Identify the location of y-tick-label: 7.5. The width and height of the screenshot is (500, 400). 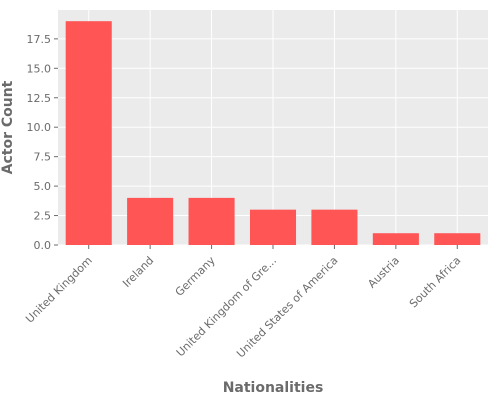
(43, 157).